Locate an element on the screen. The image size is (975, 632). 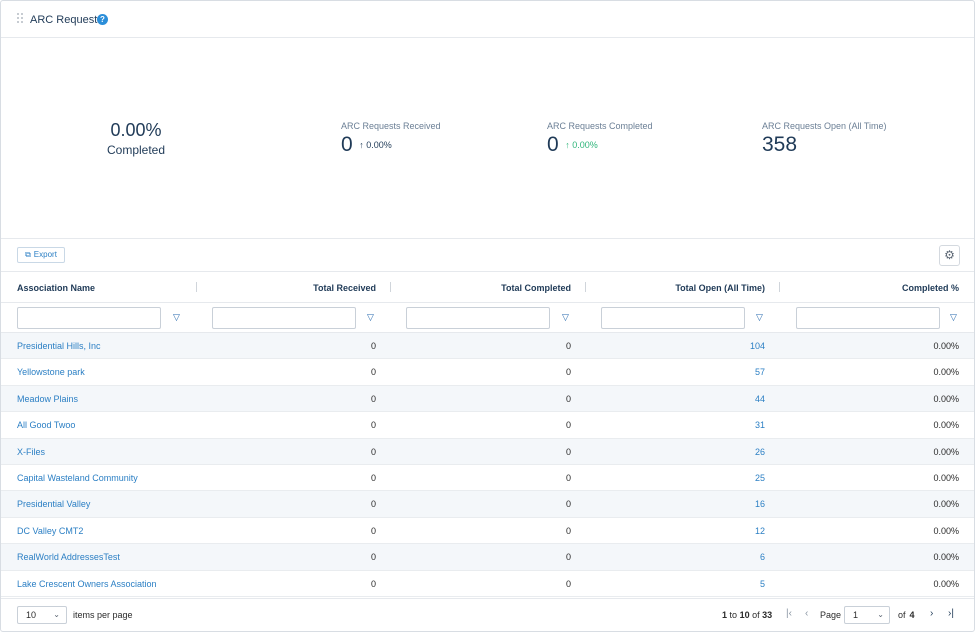
association-name-link: RealWorld AddressesTest is located at coordinates (68, 557).